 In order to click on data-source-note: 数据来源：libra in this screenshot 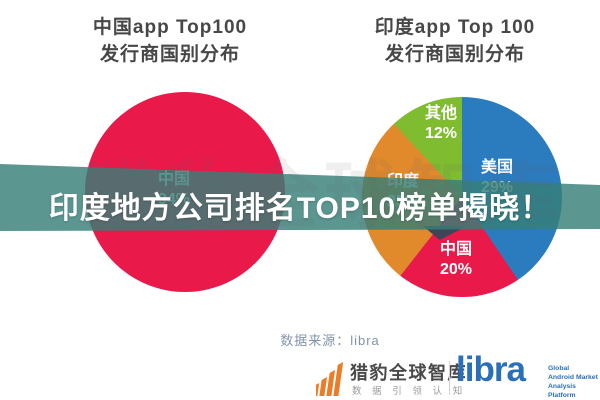, I will do `click(330, 340)`.